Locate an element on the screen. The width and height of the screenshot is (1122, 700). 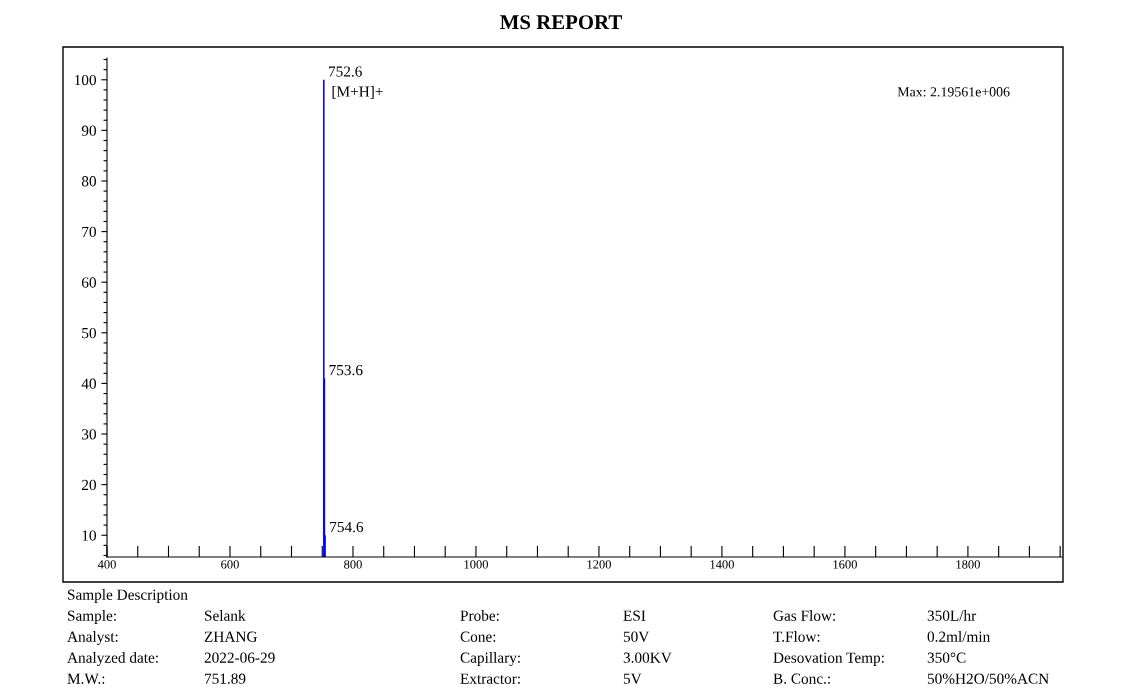
x-tick-label: 1200 is located at coordinates (599, 564).